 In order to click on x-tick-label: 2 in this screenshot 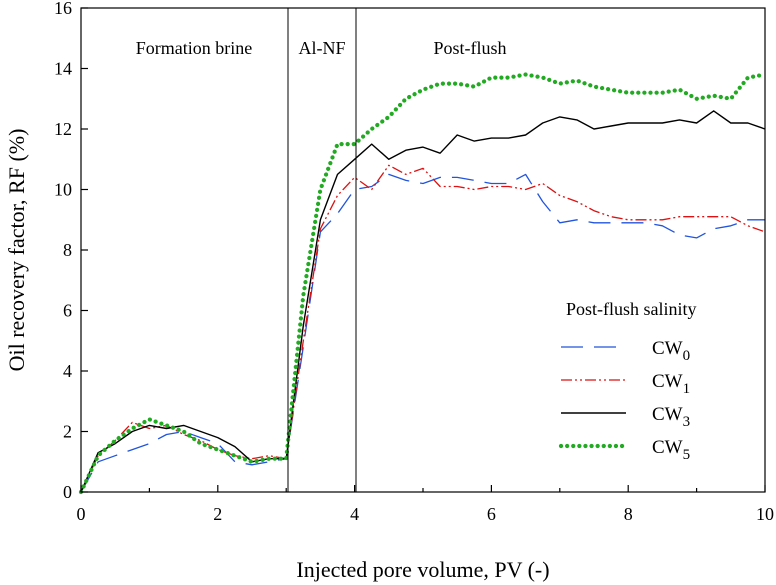, I will do `click(217, 514)`.